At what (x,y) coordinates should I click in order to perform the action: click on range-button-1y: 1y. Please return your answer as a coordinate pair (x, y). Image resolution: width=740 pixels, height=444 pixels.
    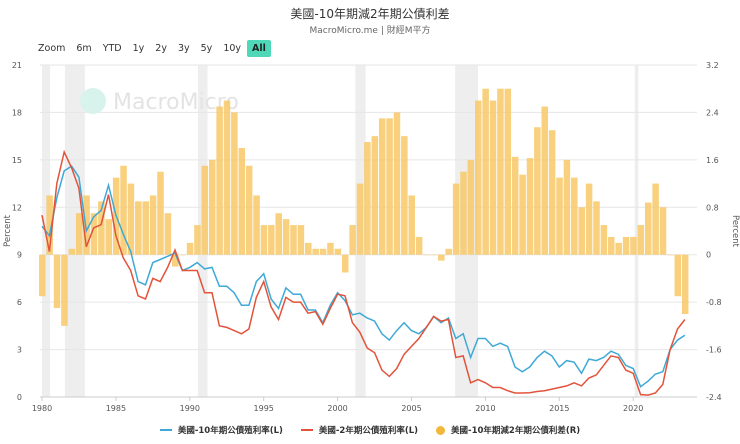
    Looking at the image, I should click on (138, 48).